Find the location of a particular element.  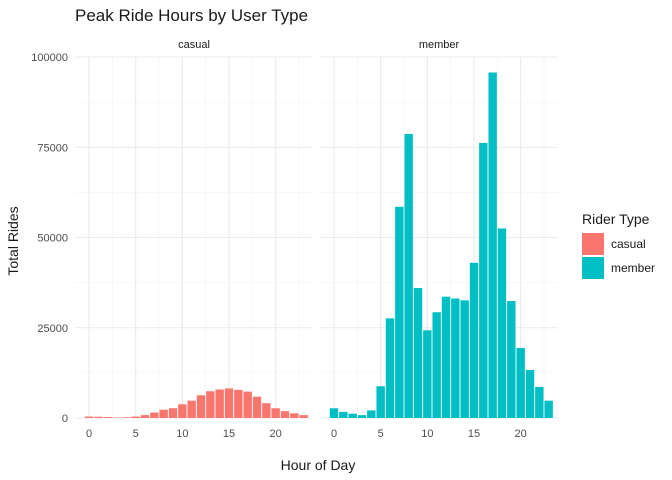

x-axis-title: Hour of Day is located at coordinates (318, 465).